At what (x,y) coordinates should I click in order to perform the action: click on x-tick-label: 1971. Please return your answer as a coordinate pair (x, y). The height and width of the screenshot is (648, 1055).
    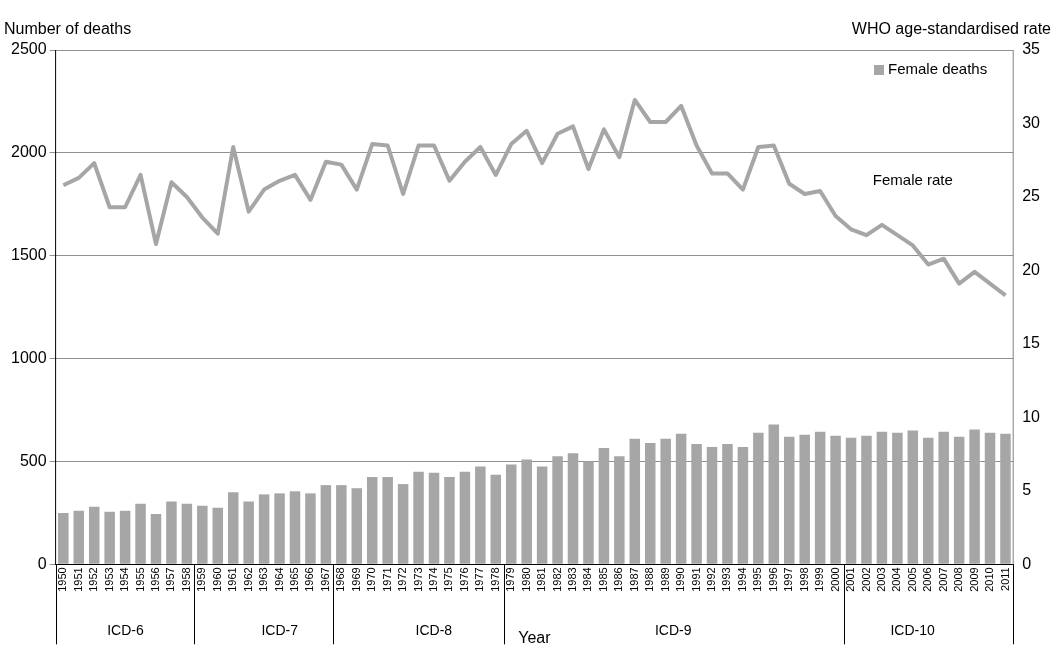
    Looking at the image, I should click on (386, 579).